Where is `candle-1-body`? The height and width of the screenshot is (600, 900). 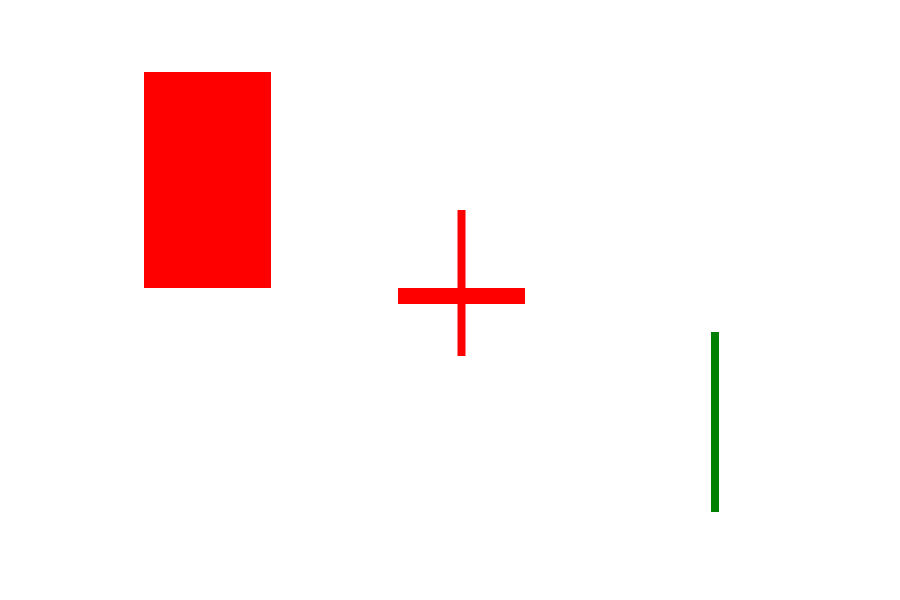
candle-1-body is located at coordinates (207, 180).